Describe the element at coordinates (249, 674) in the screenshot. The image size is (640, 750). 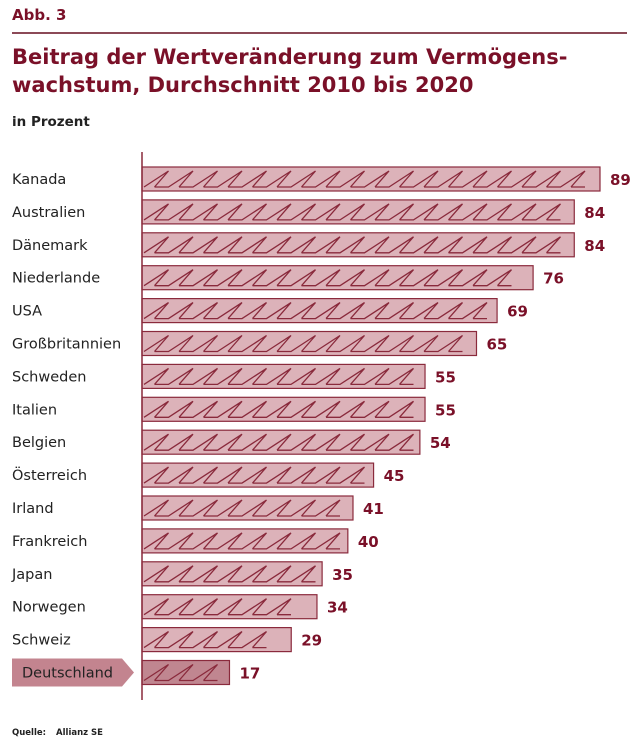
I see `data-label: 17` at that location.